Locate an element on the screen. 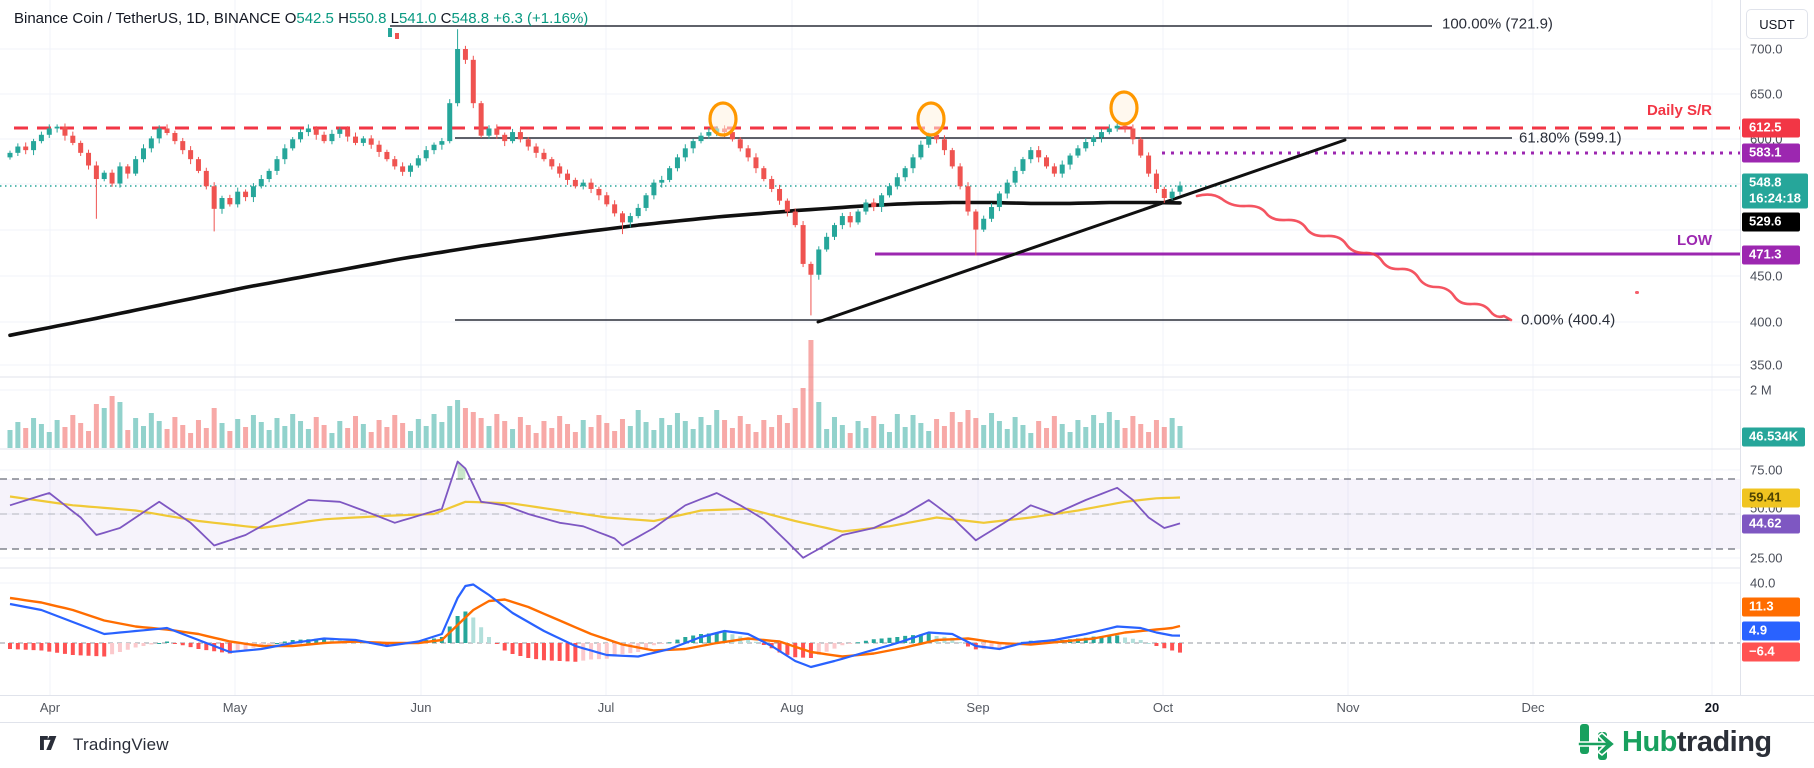 Image resolution: width=1814 pixels, height=768 pixels. projection-squiggle is located at coordinates (1354, 257).